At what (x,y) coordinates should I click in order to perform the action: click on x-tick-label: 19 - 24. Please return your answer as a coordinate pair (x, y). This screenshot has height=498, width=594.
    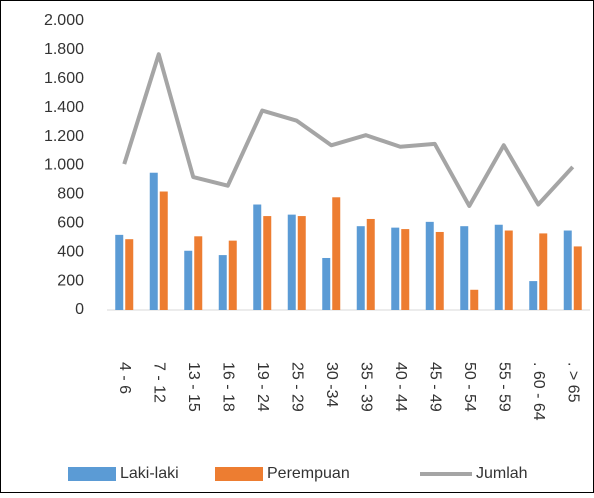
    Looking at the image, I should click on (262, 387).